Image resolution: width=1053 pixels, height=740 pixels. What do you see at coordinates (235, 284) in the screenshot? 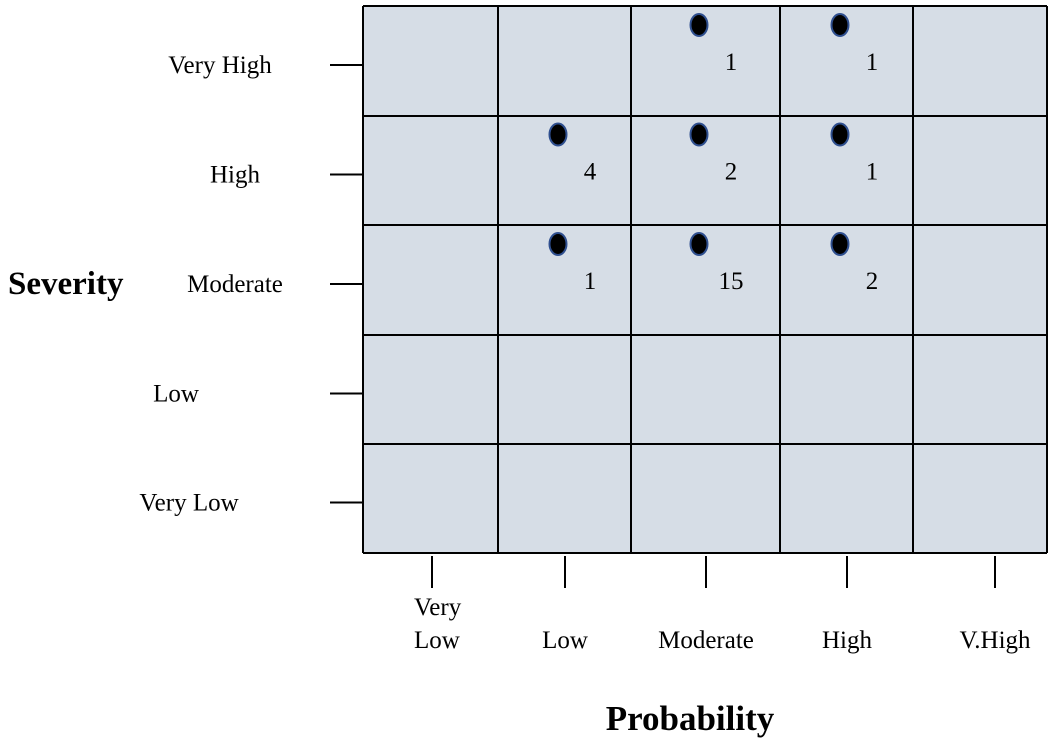
I see `y-tick-label-moderate: Moderate` at bounding box center [235, 284].